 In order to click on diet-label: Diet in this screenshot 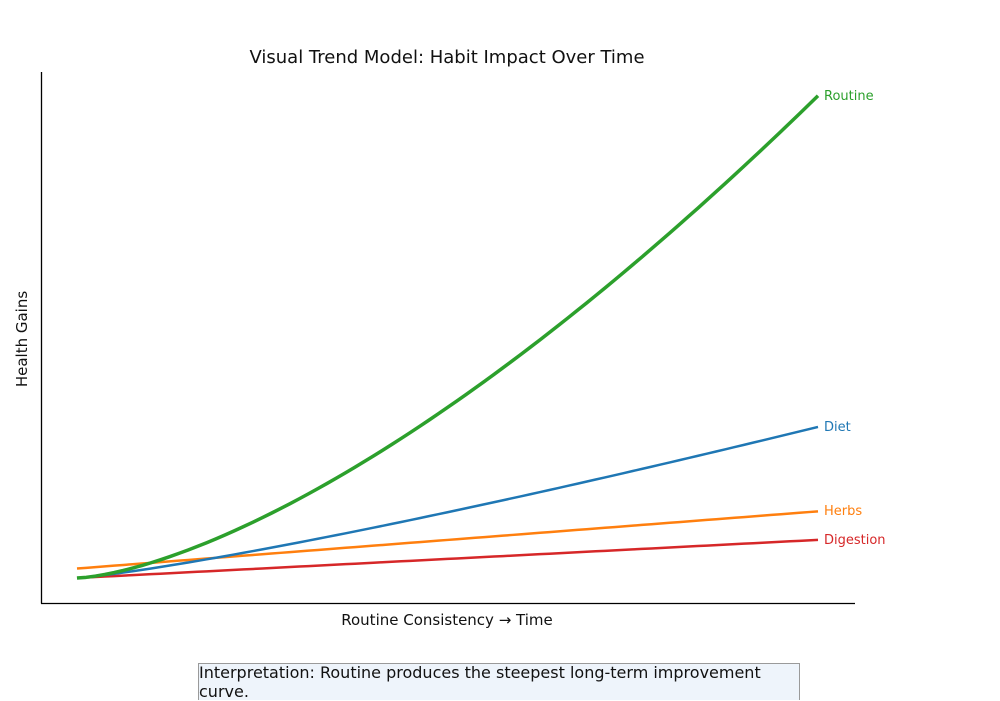, I will do `click(837, 427)`.